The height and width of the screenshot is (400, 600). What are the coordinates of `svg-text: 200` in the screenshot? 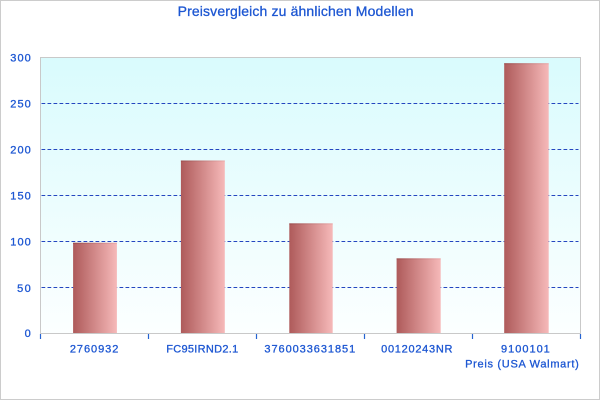 It's located at (20, 151).